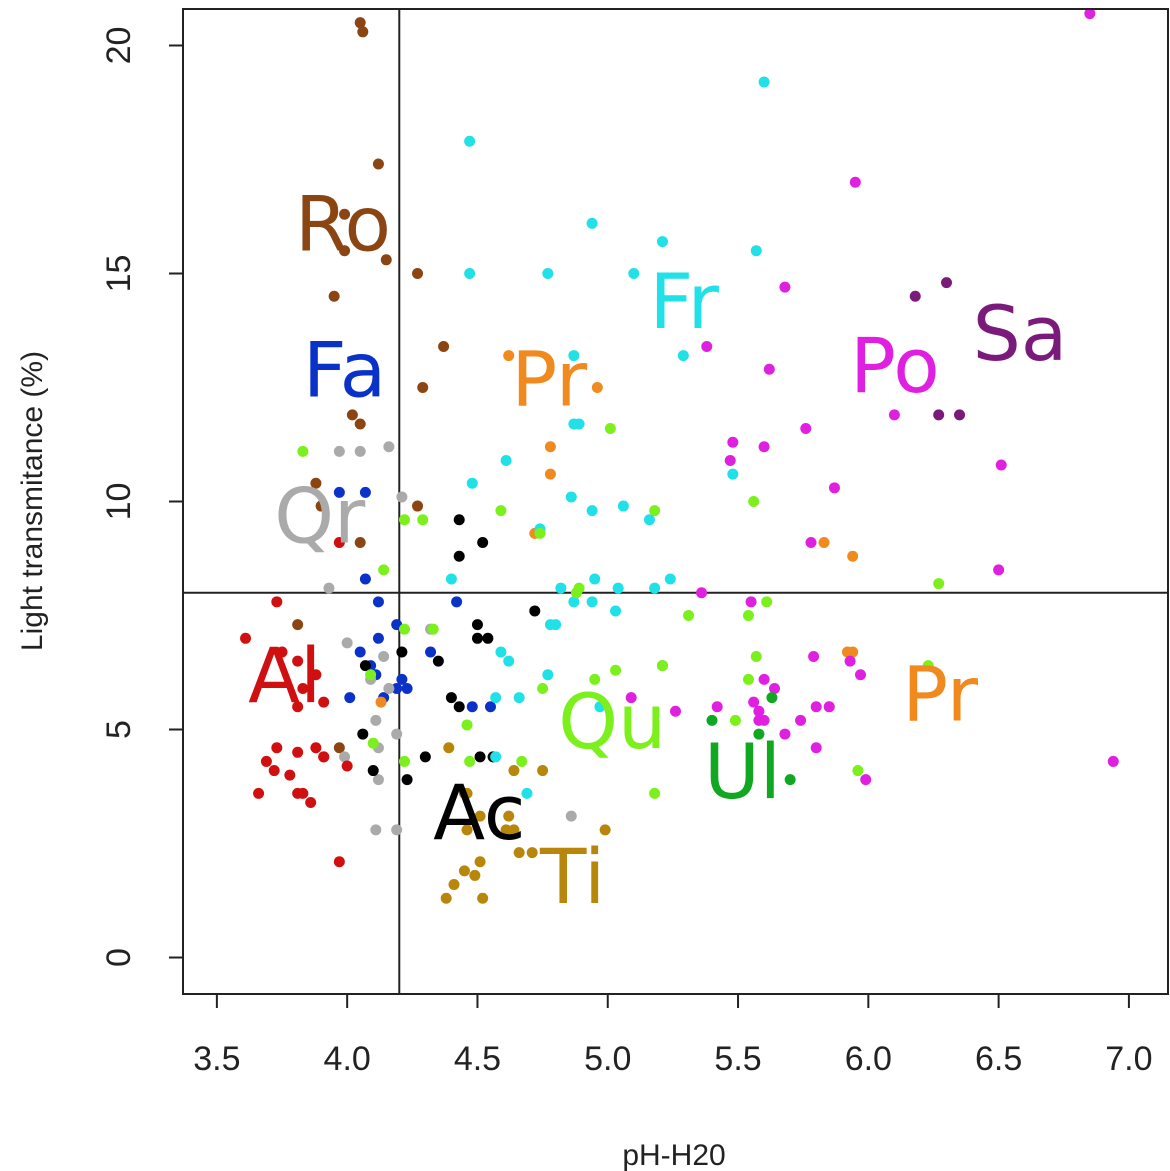  What do you see at coordinates (32, 501) in the screenshot?
I see `y-axis-title: Light transmitance (%)` at bounding box center [32, 501].